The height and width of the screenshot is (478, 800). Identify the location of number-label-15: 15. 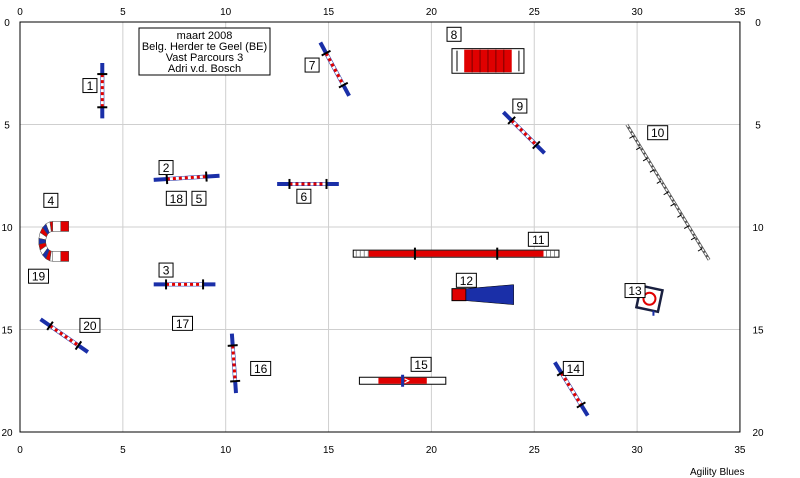
(421, 364).